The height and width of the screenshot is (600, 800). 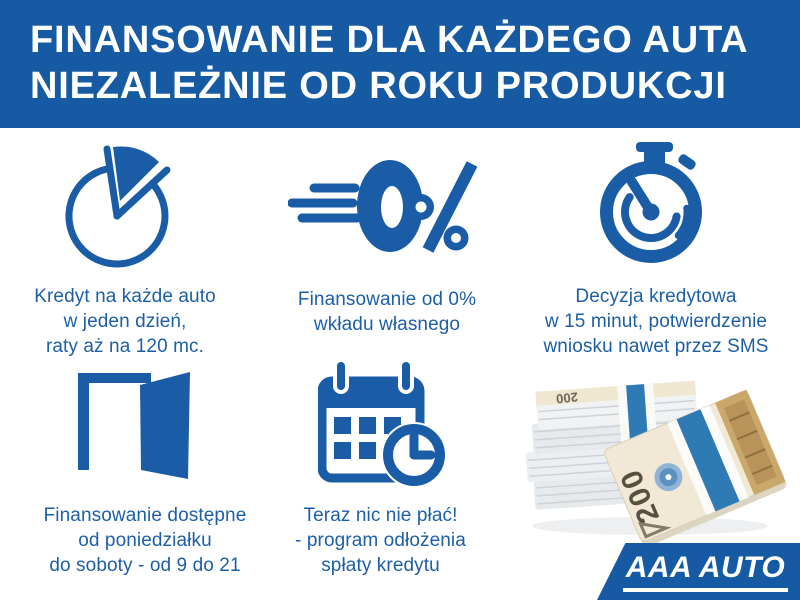 I want to click on banknotes-photo: 200 200, so click(x=656, y=463).